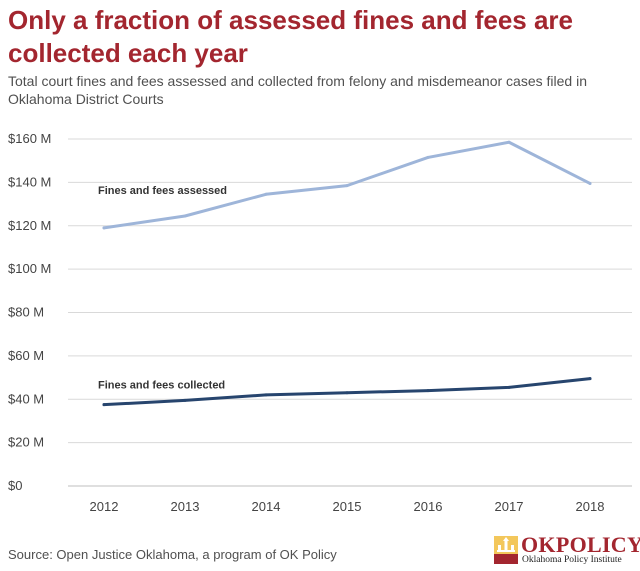  What do you see at coordinates (26, 442) in the screenshot?
I see `y-tick-label: $20 M` at bounding box center [26, 442].